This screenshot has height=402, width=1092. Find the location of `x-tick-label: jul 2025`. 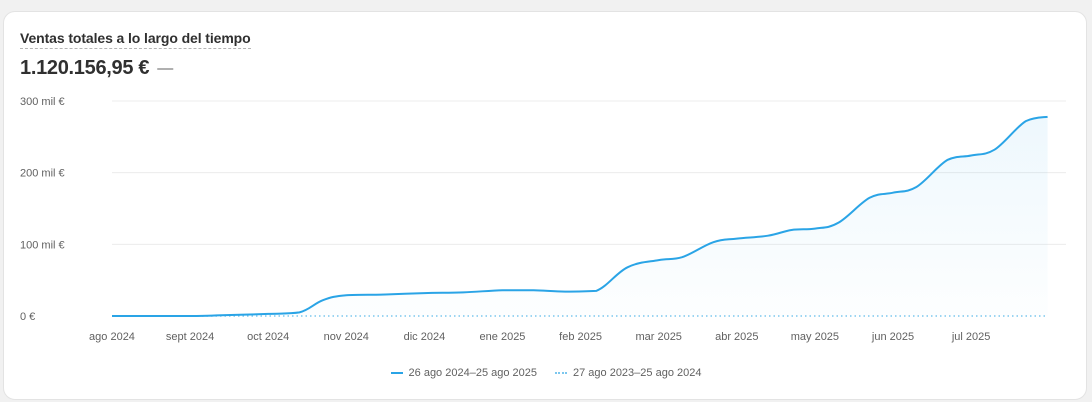

x-tick-label: jul 2025 is located at coordinates (971, 337).